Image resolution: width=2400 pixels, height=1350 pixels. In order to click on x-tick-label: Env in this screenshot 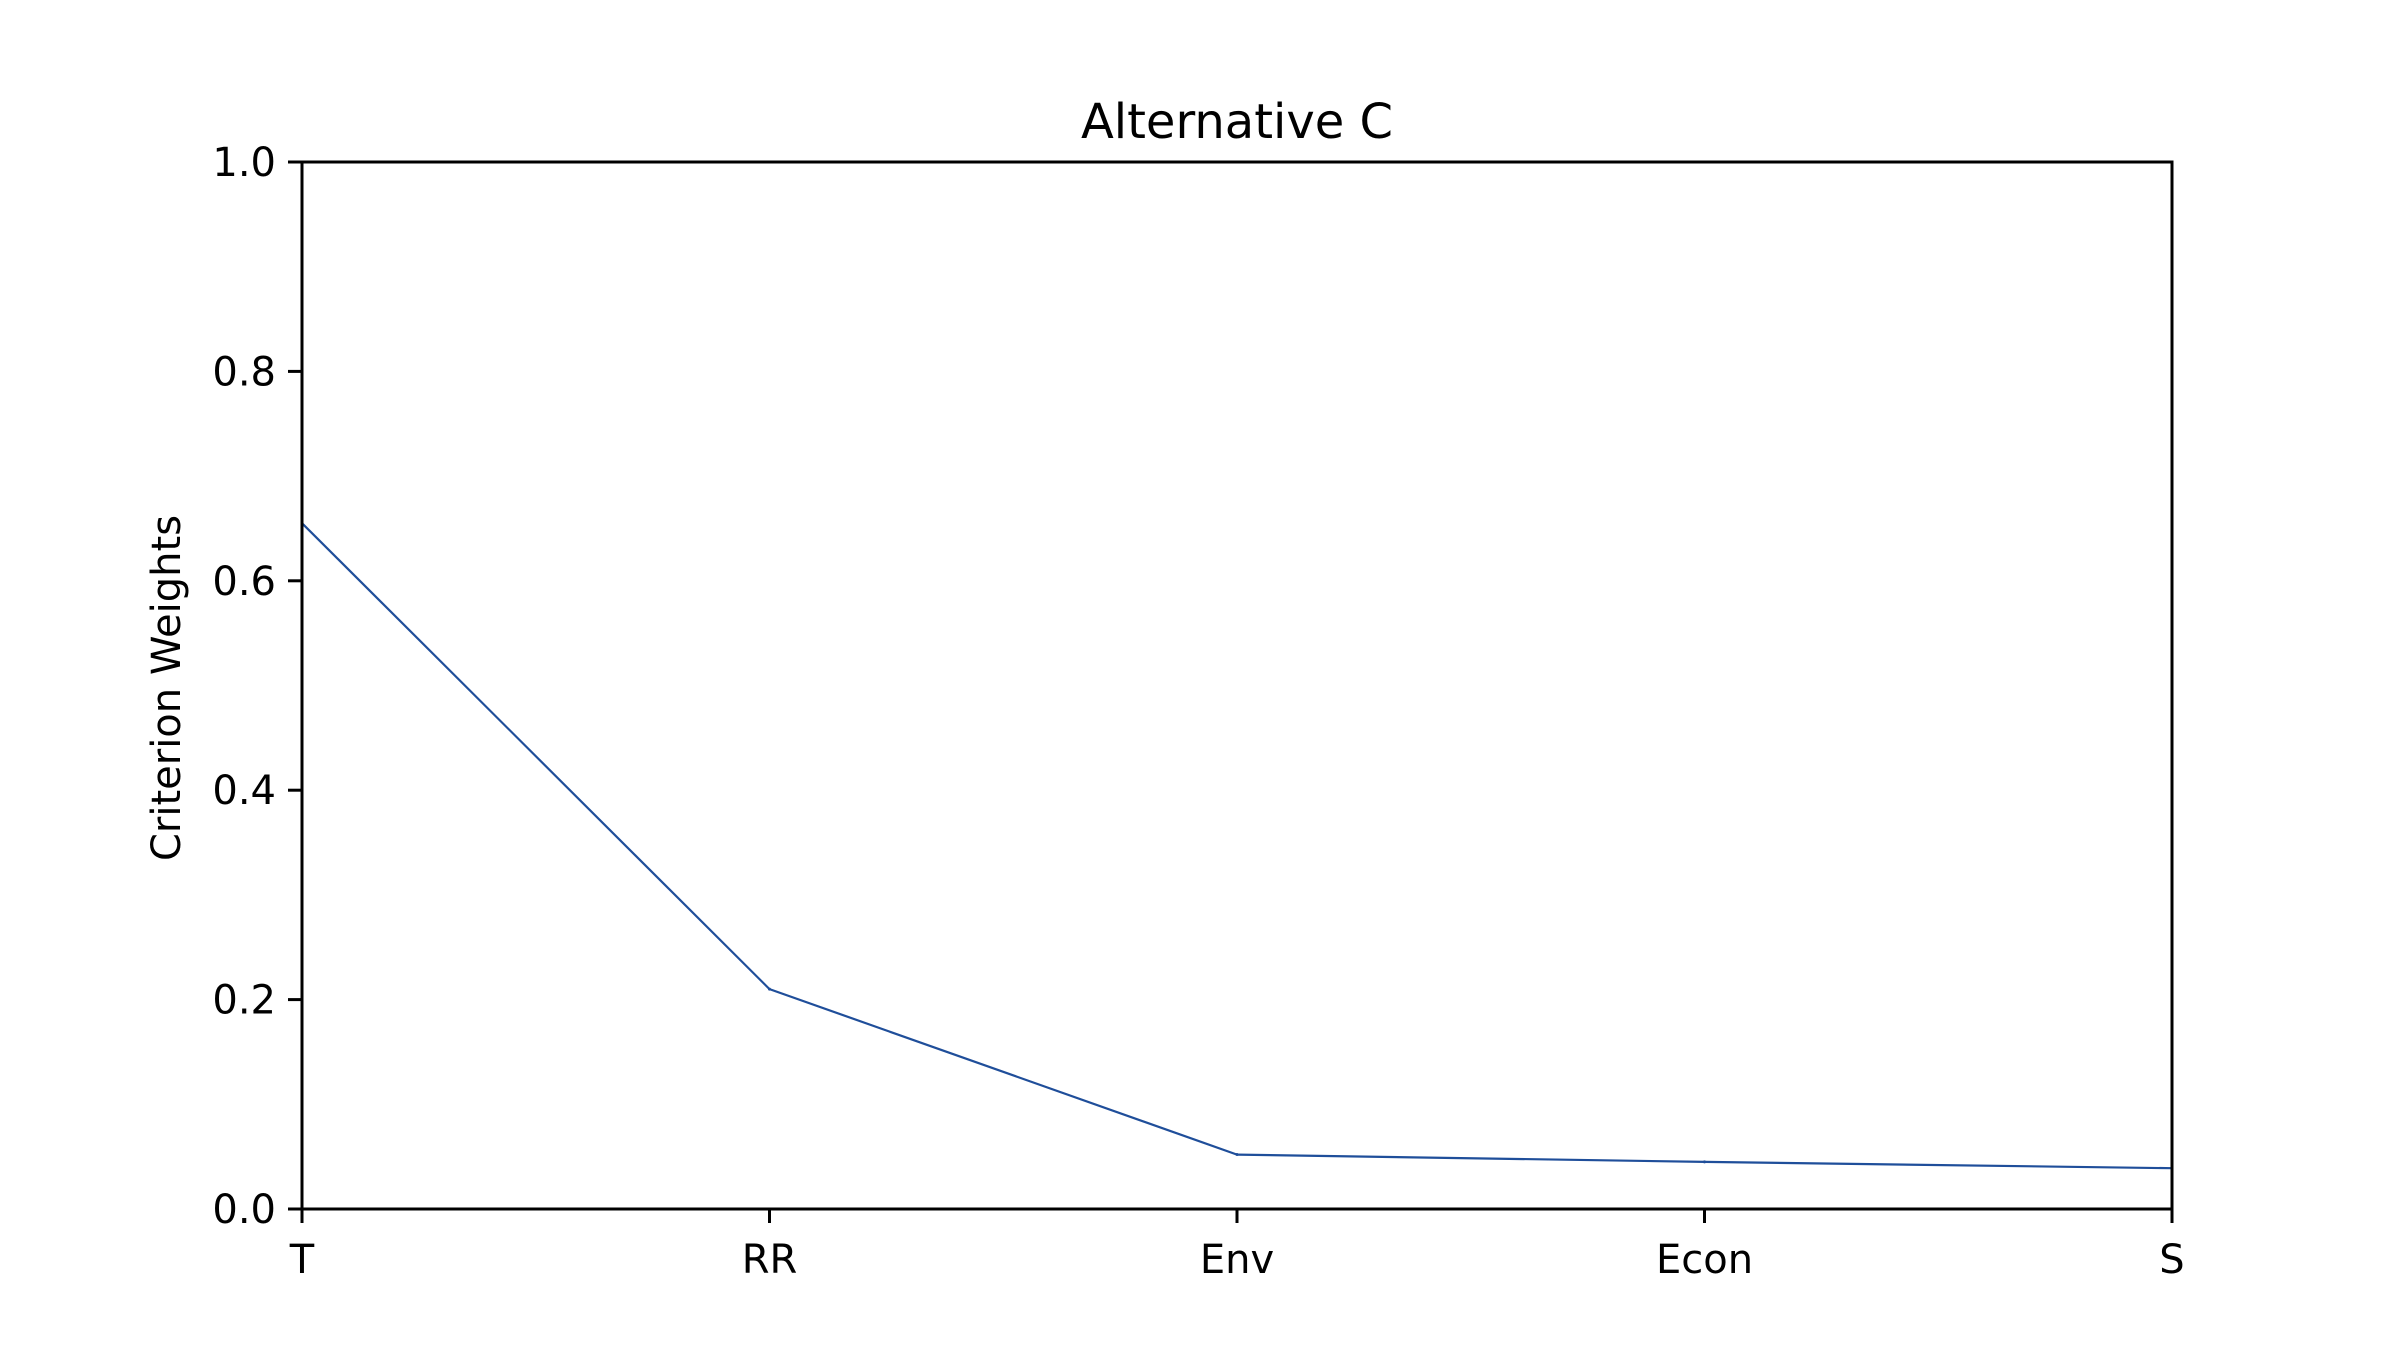, I will do `click(1237, 1260)`.